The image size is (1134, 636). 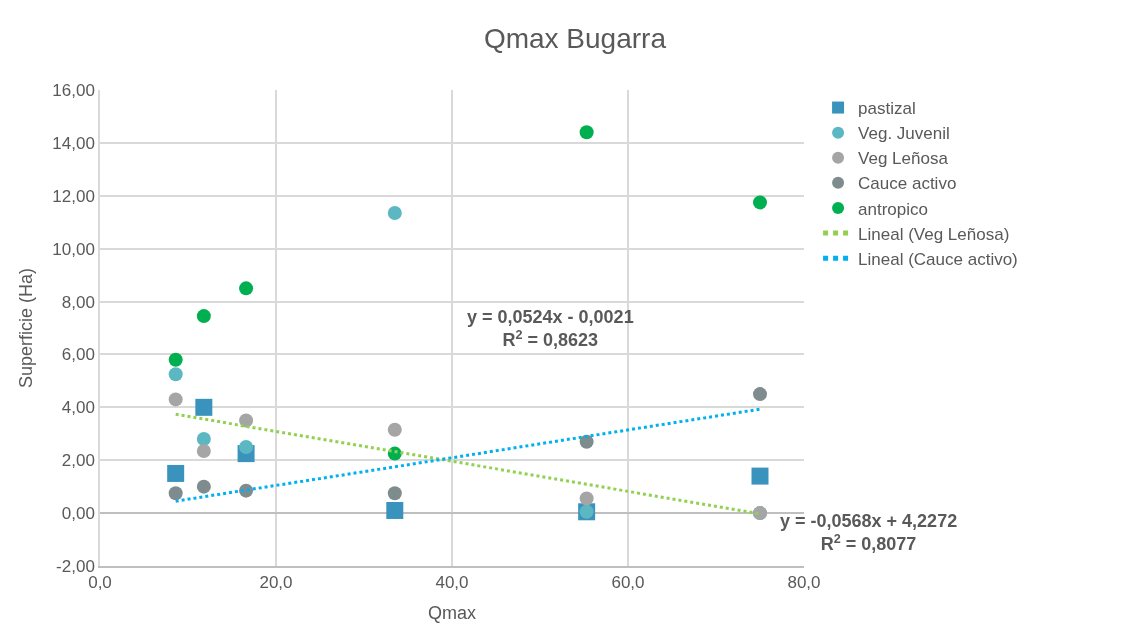 What do you see at coordinates (73, 196) in the screenshot?
I see `y-tick-label: 12,00` at bounding box center [73, 196].